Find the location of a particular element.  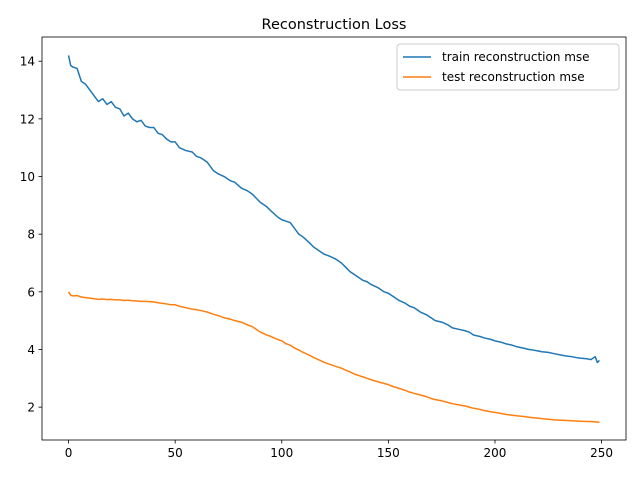

y-tick-label: 4 is located at coordinates (31, 350).